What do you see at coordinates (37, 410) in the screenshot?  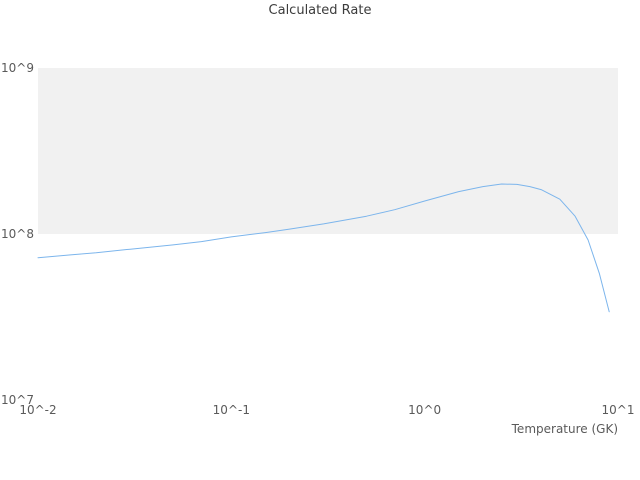 I see `x-tick-label: 10^-2` at bounding box center [37, 410].